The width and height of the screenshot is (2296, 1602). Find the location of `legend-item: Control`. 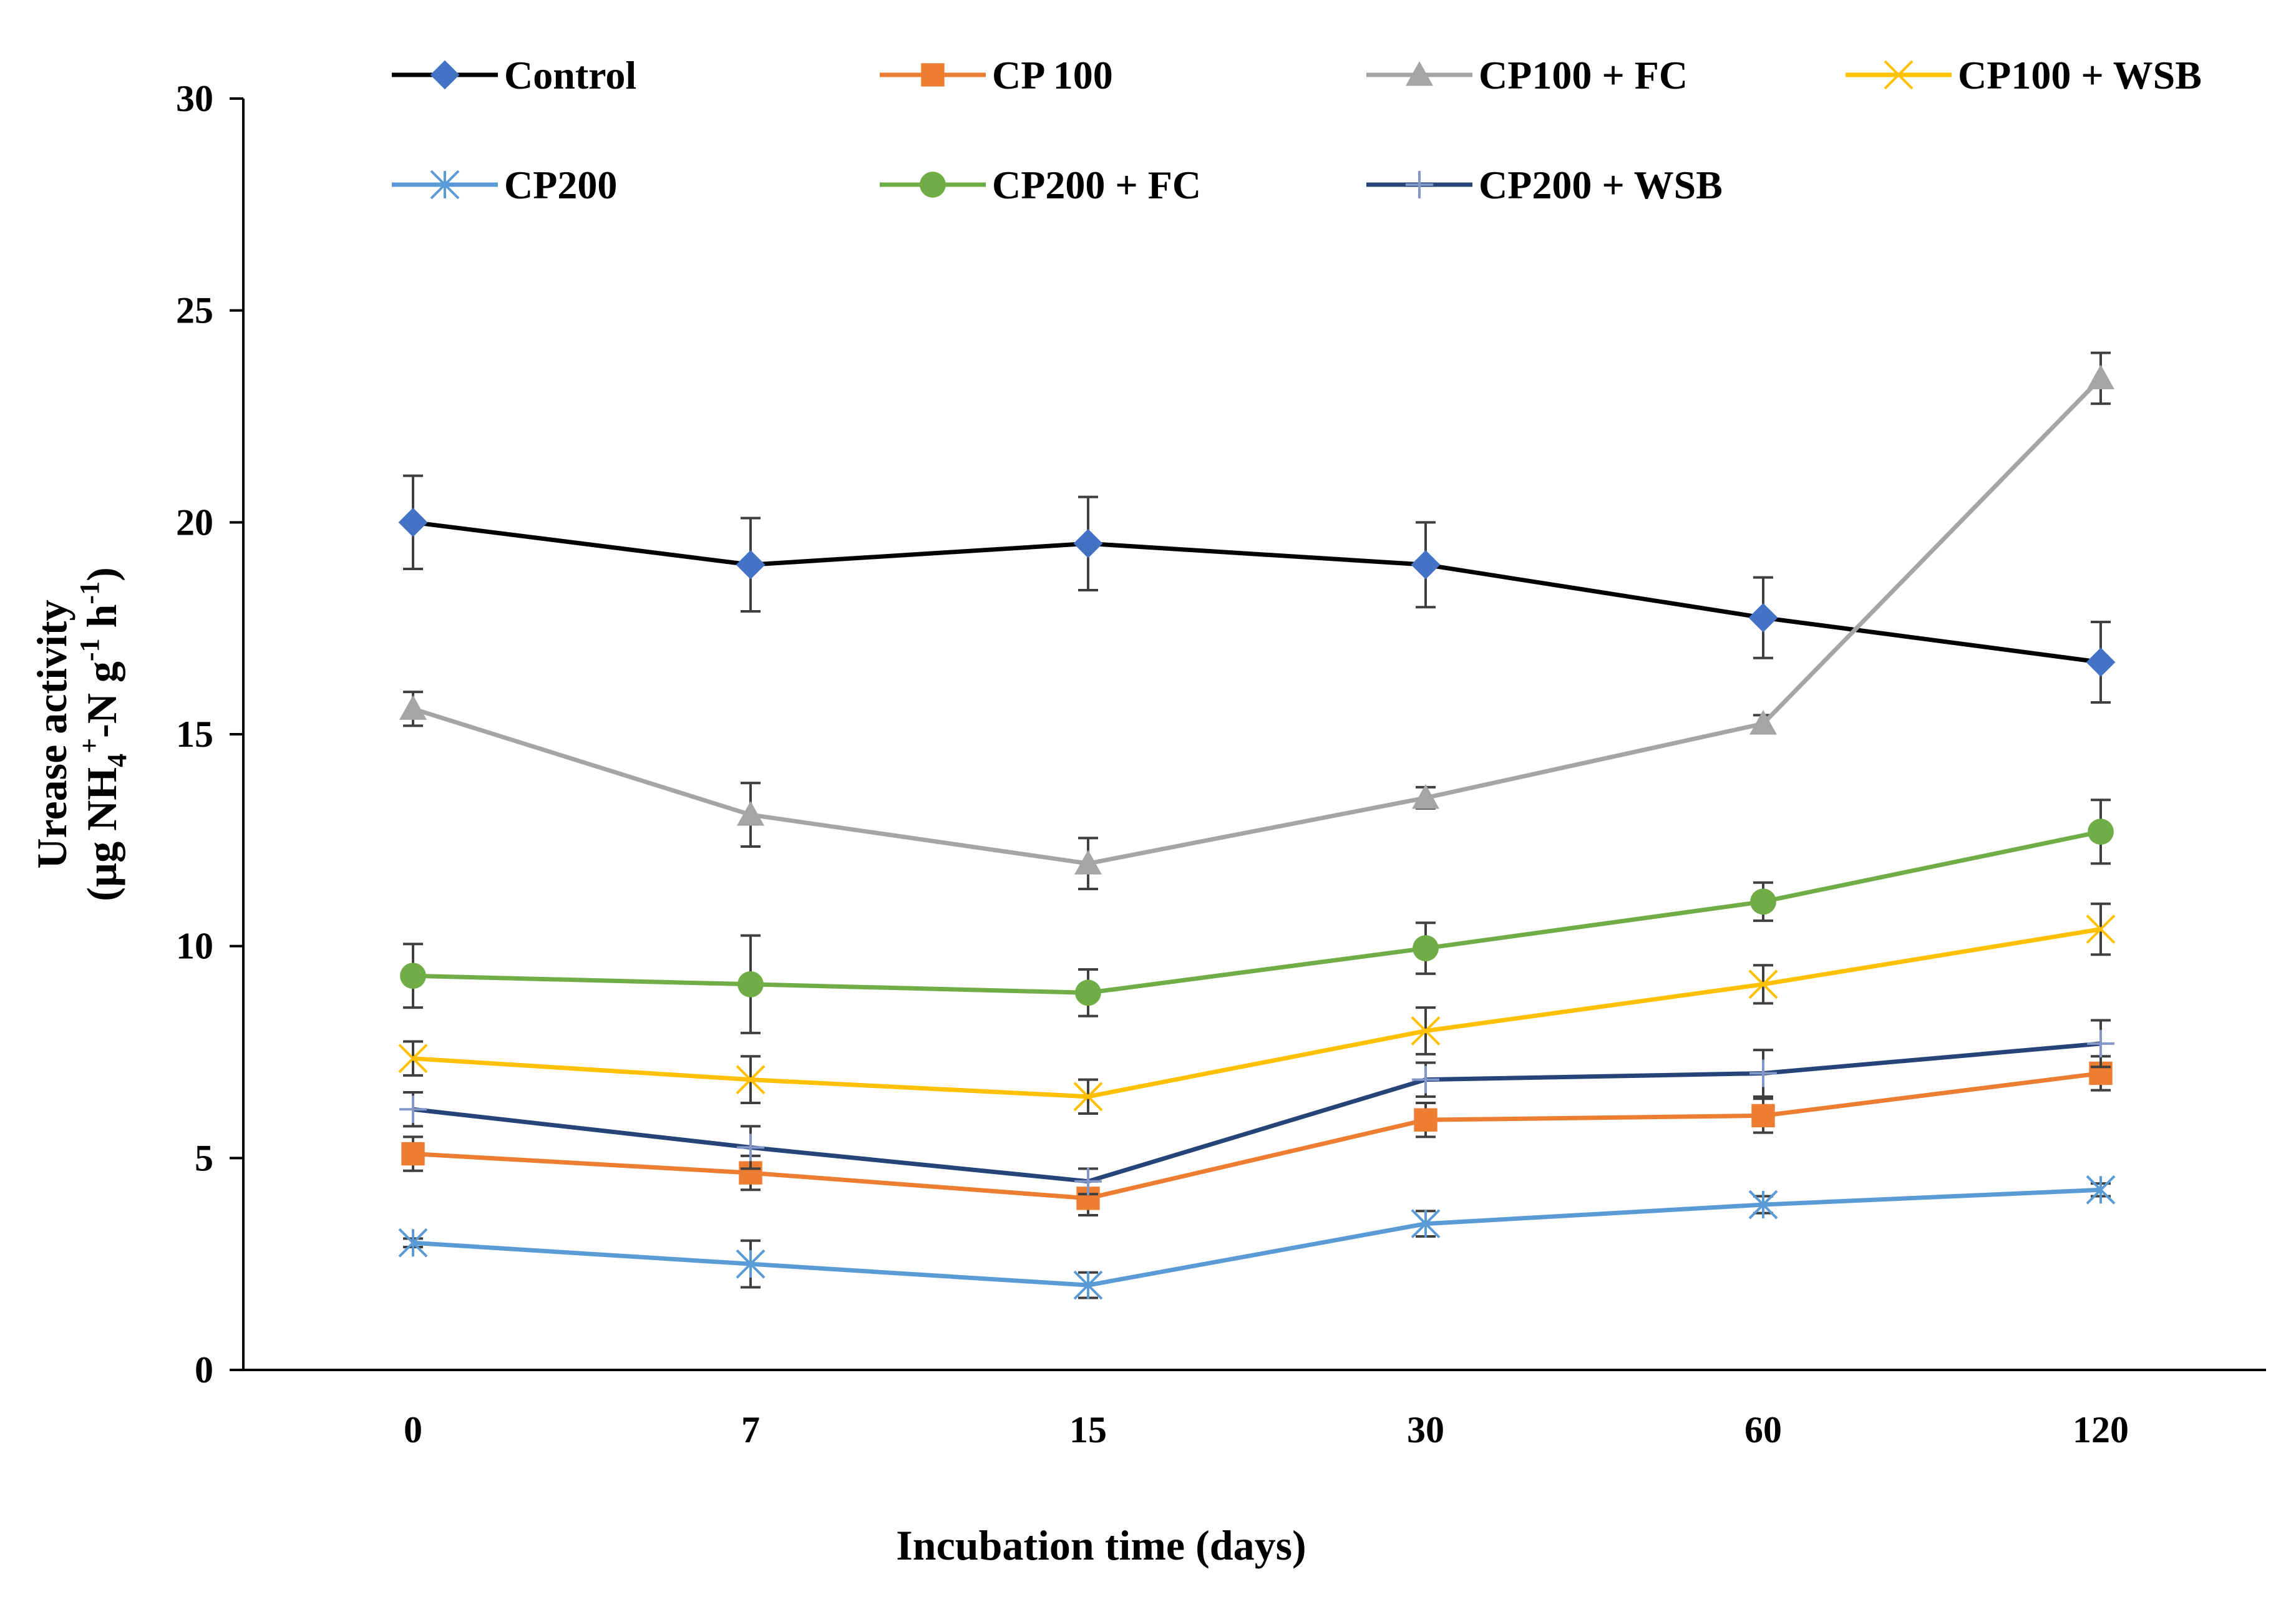

legend-item: Control is located at coordinates (514, 75).